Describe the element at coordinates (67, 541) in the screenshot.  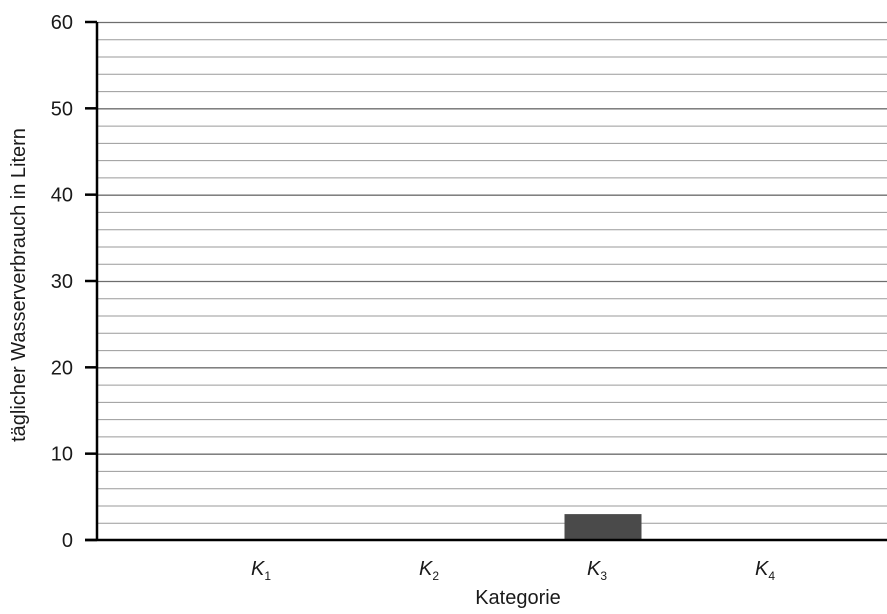
I see `y-tick-label: 0` at that location.